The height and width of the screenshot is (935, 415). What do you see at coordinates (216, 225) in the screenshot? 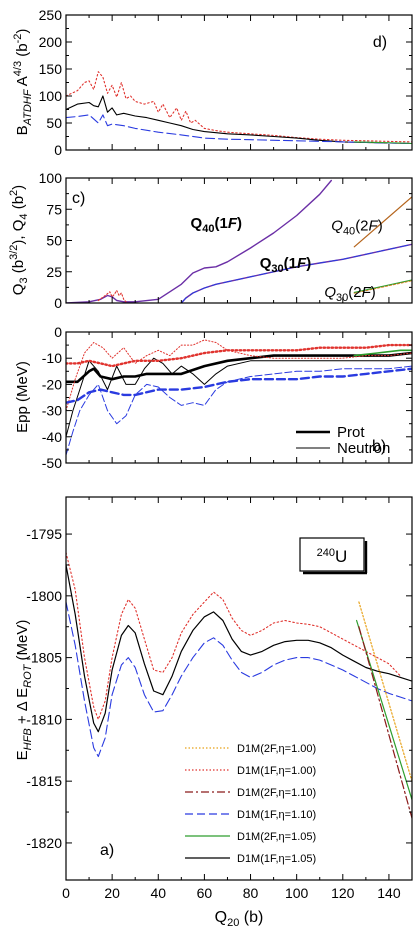
I see `curve-annotation: Q40(1F)` at bounding box center [216, 225].